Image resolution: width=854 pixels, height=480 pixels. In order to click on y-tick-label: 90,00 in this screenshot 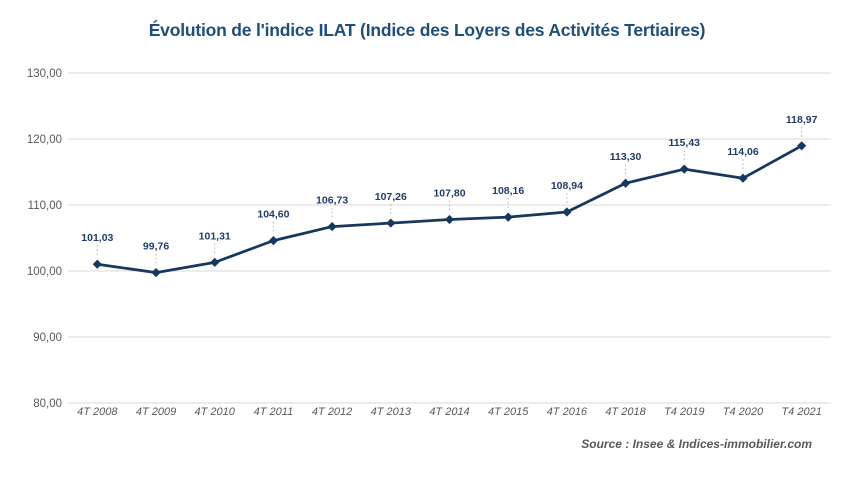, I will do `click(47, 338)`.